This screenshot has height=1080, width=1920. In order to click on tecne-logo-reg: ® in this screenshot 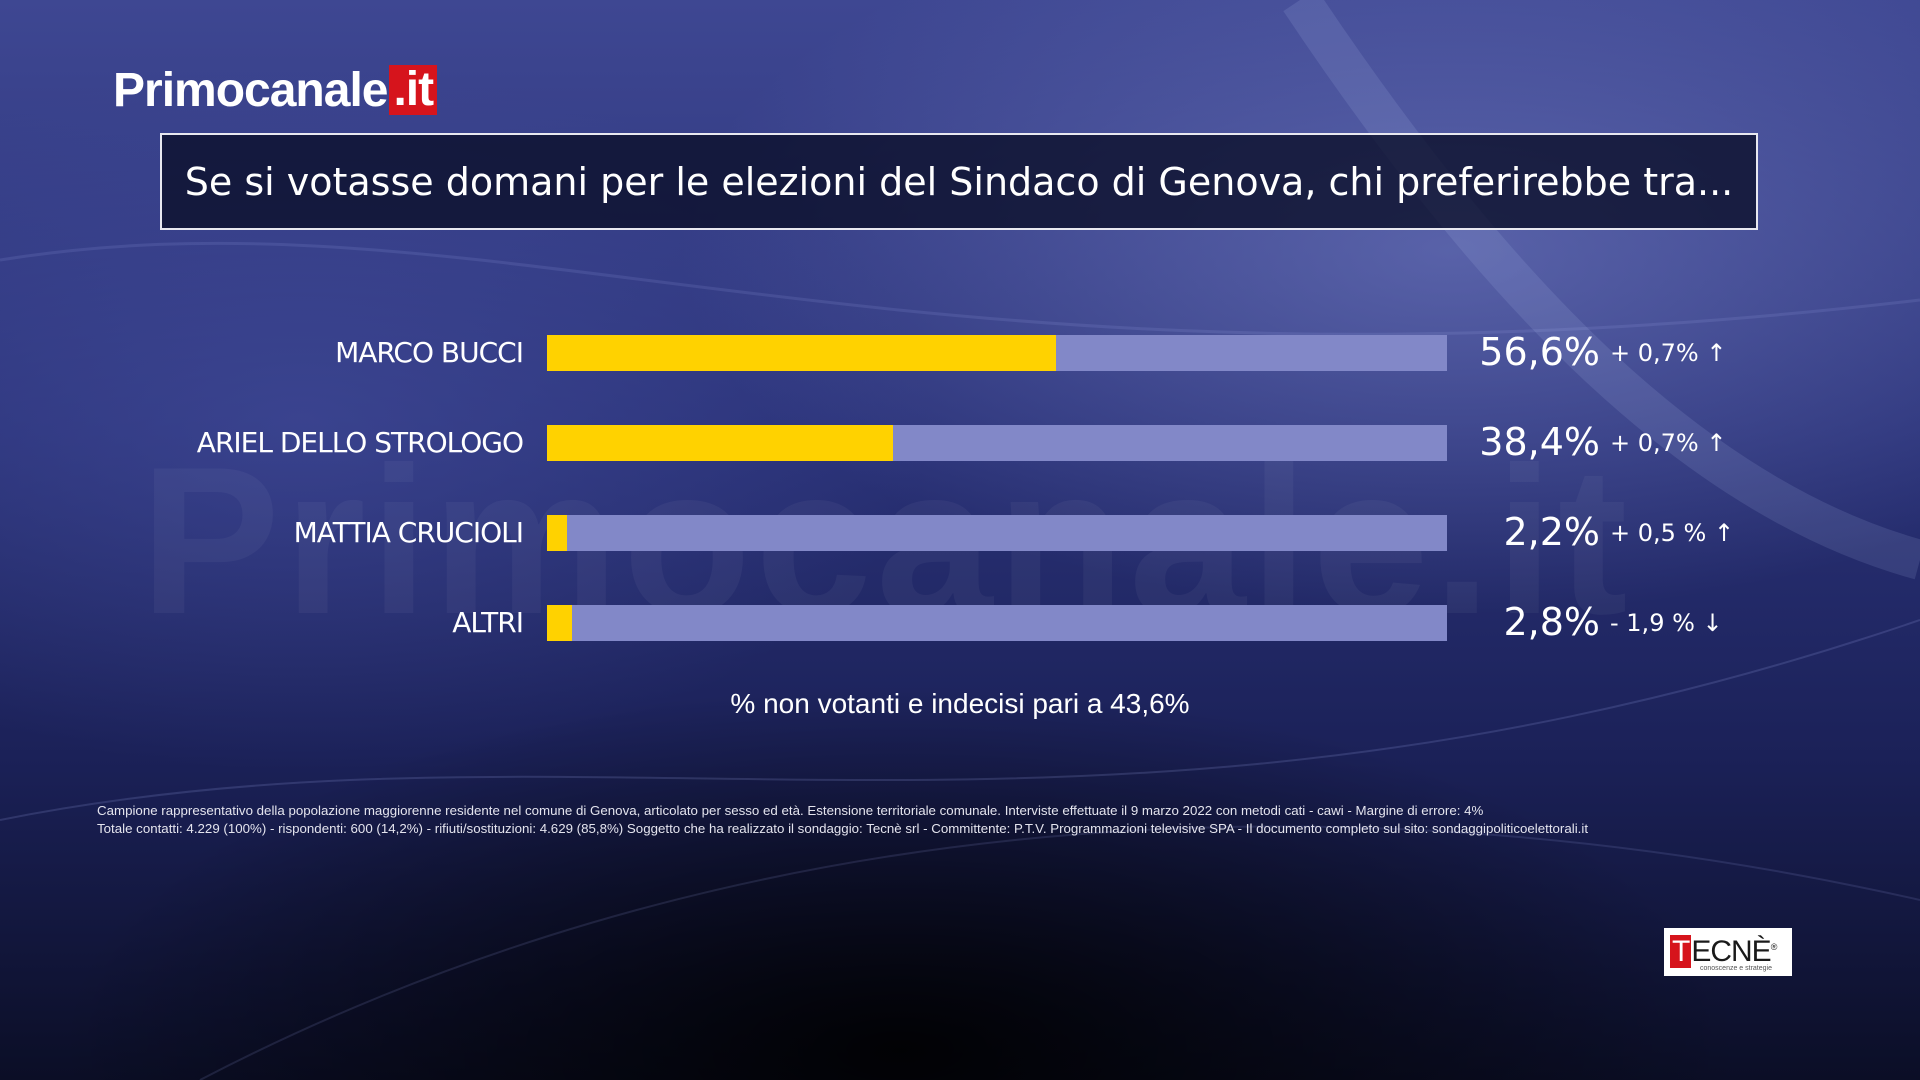, I will do `click(1774, 947)`.